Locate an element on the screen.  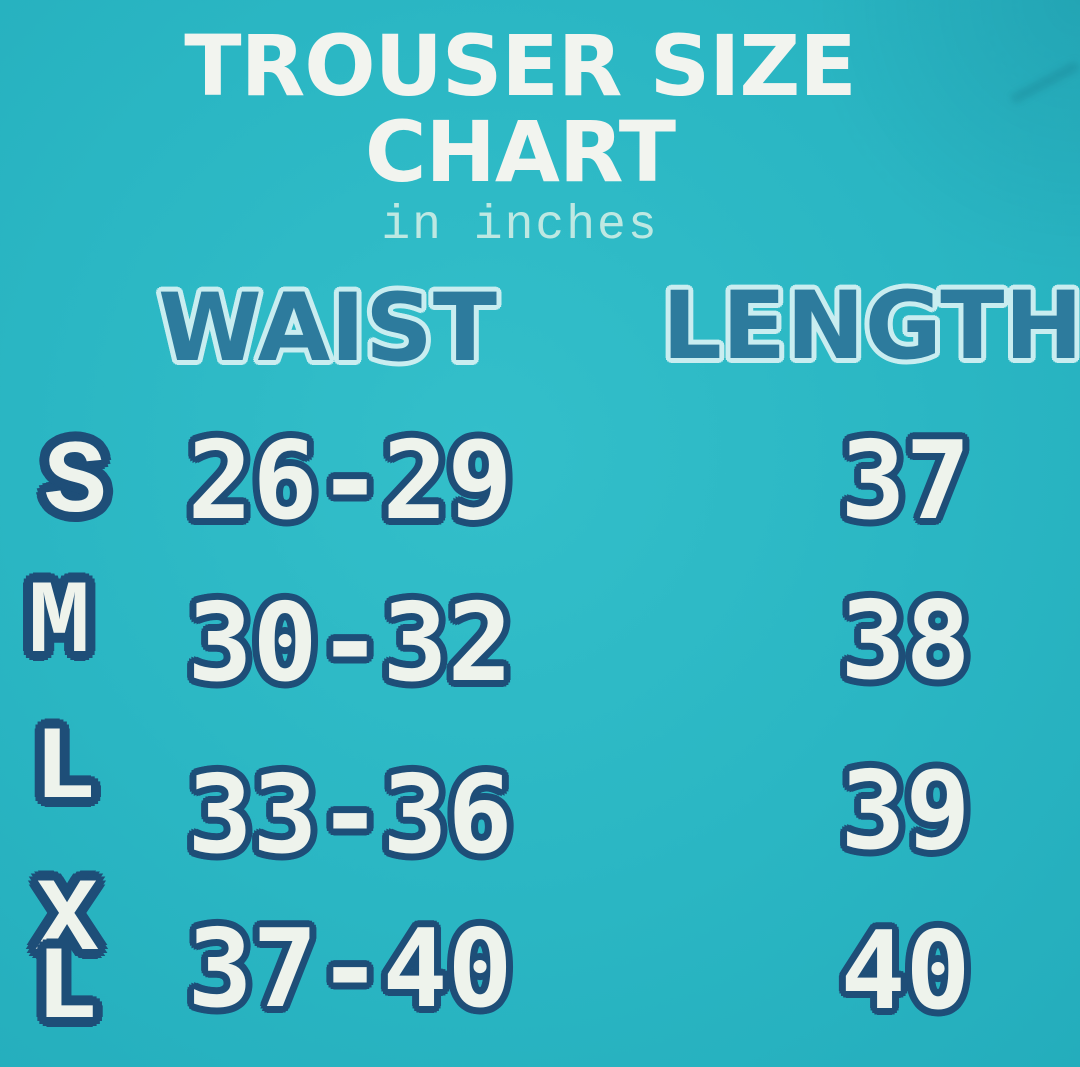
length-value-s: 37 is located at coordinates (905, 481).